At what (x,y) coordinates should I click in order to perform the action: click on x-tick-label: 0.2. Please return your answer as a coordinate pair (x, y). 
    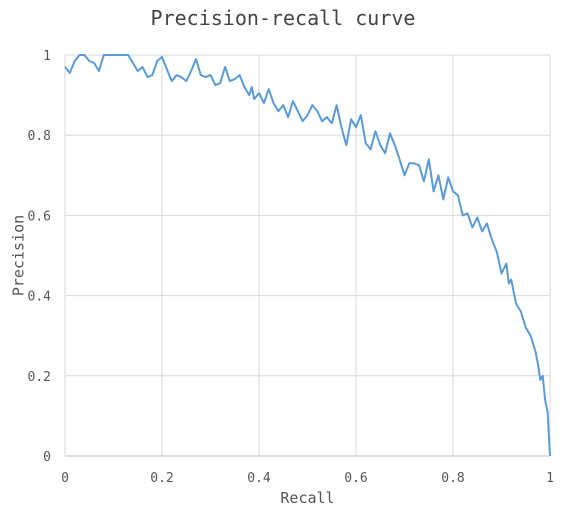
    Looking at the image, I should click on (161, 478).